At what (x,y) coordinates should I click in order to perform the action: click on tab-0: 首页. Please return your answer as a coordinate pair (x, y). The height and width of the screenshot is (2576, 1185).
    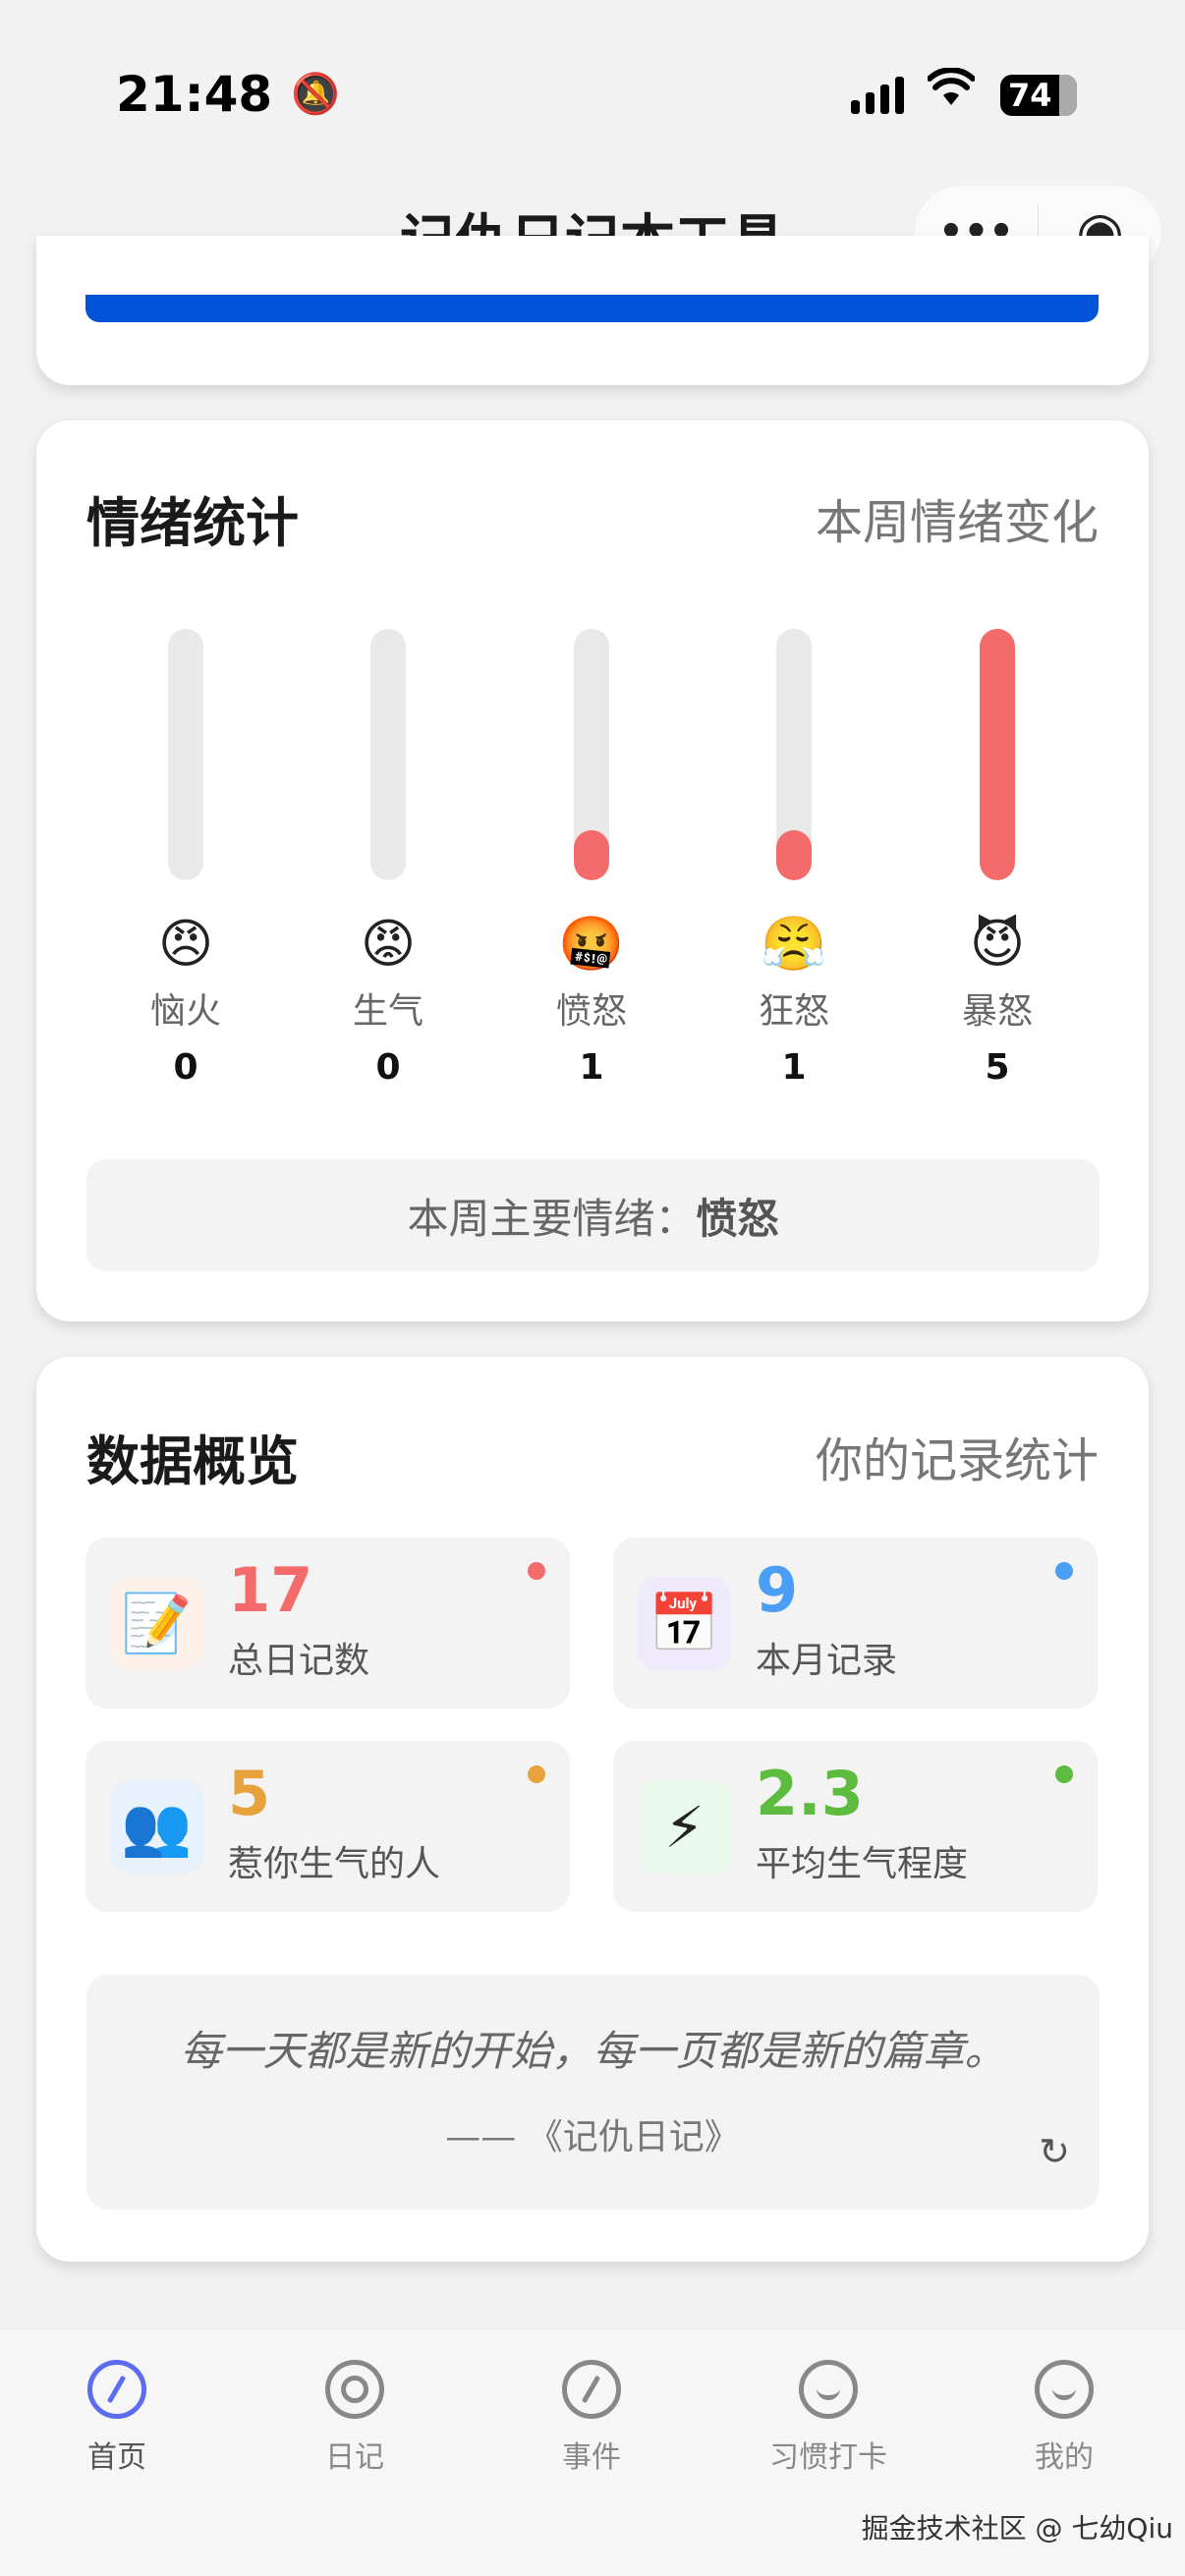
    Looking at the image, I should click on (117, 2418).